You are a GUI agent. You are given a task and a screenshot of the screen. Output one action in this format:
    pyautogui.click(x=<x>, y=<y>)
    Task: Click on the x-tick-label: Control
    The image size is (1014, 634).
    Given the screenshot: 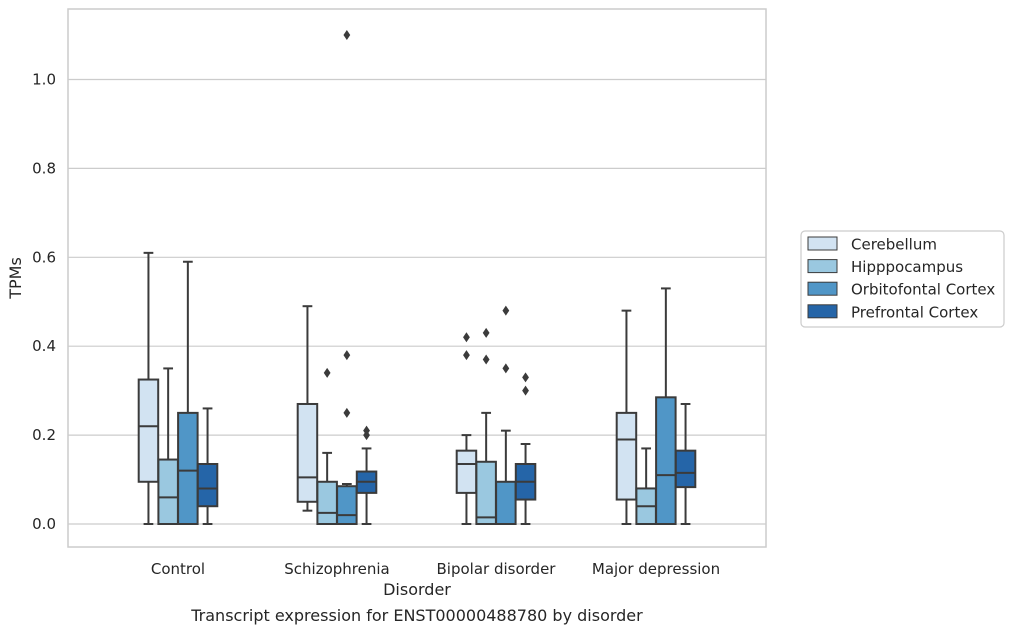 What is the action you would take?
    pyautogui.click(x=178, y=569)
    